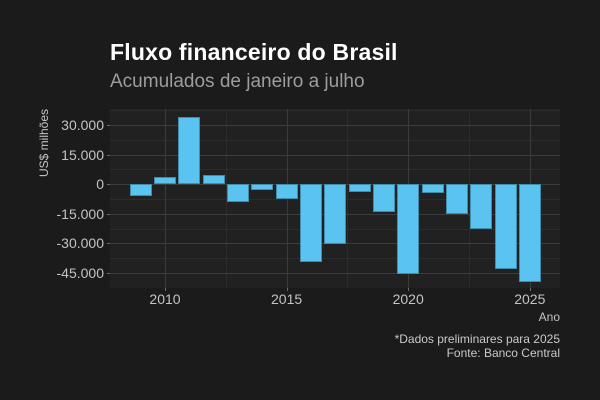  I want to click on gridline-major-x, so click(165, 198).